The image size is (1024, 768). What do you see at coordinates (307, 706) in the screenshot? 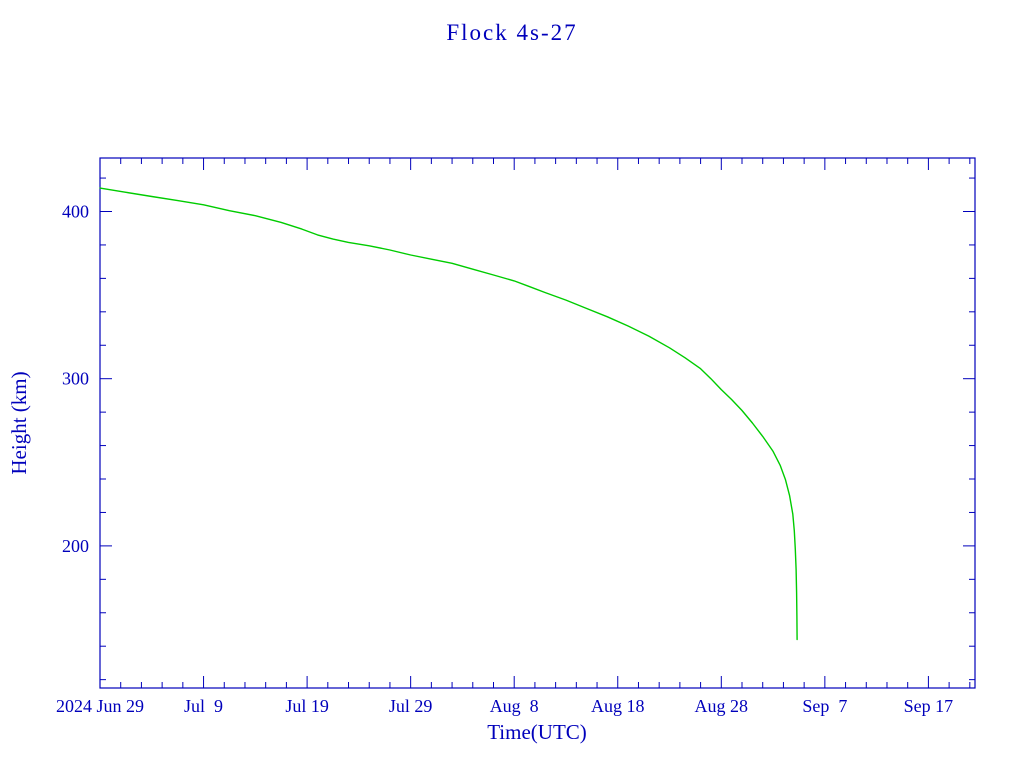
I see `x-tick-label: Jul 19` at bounding box center [307, 706].